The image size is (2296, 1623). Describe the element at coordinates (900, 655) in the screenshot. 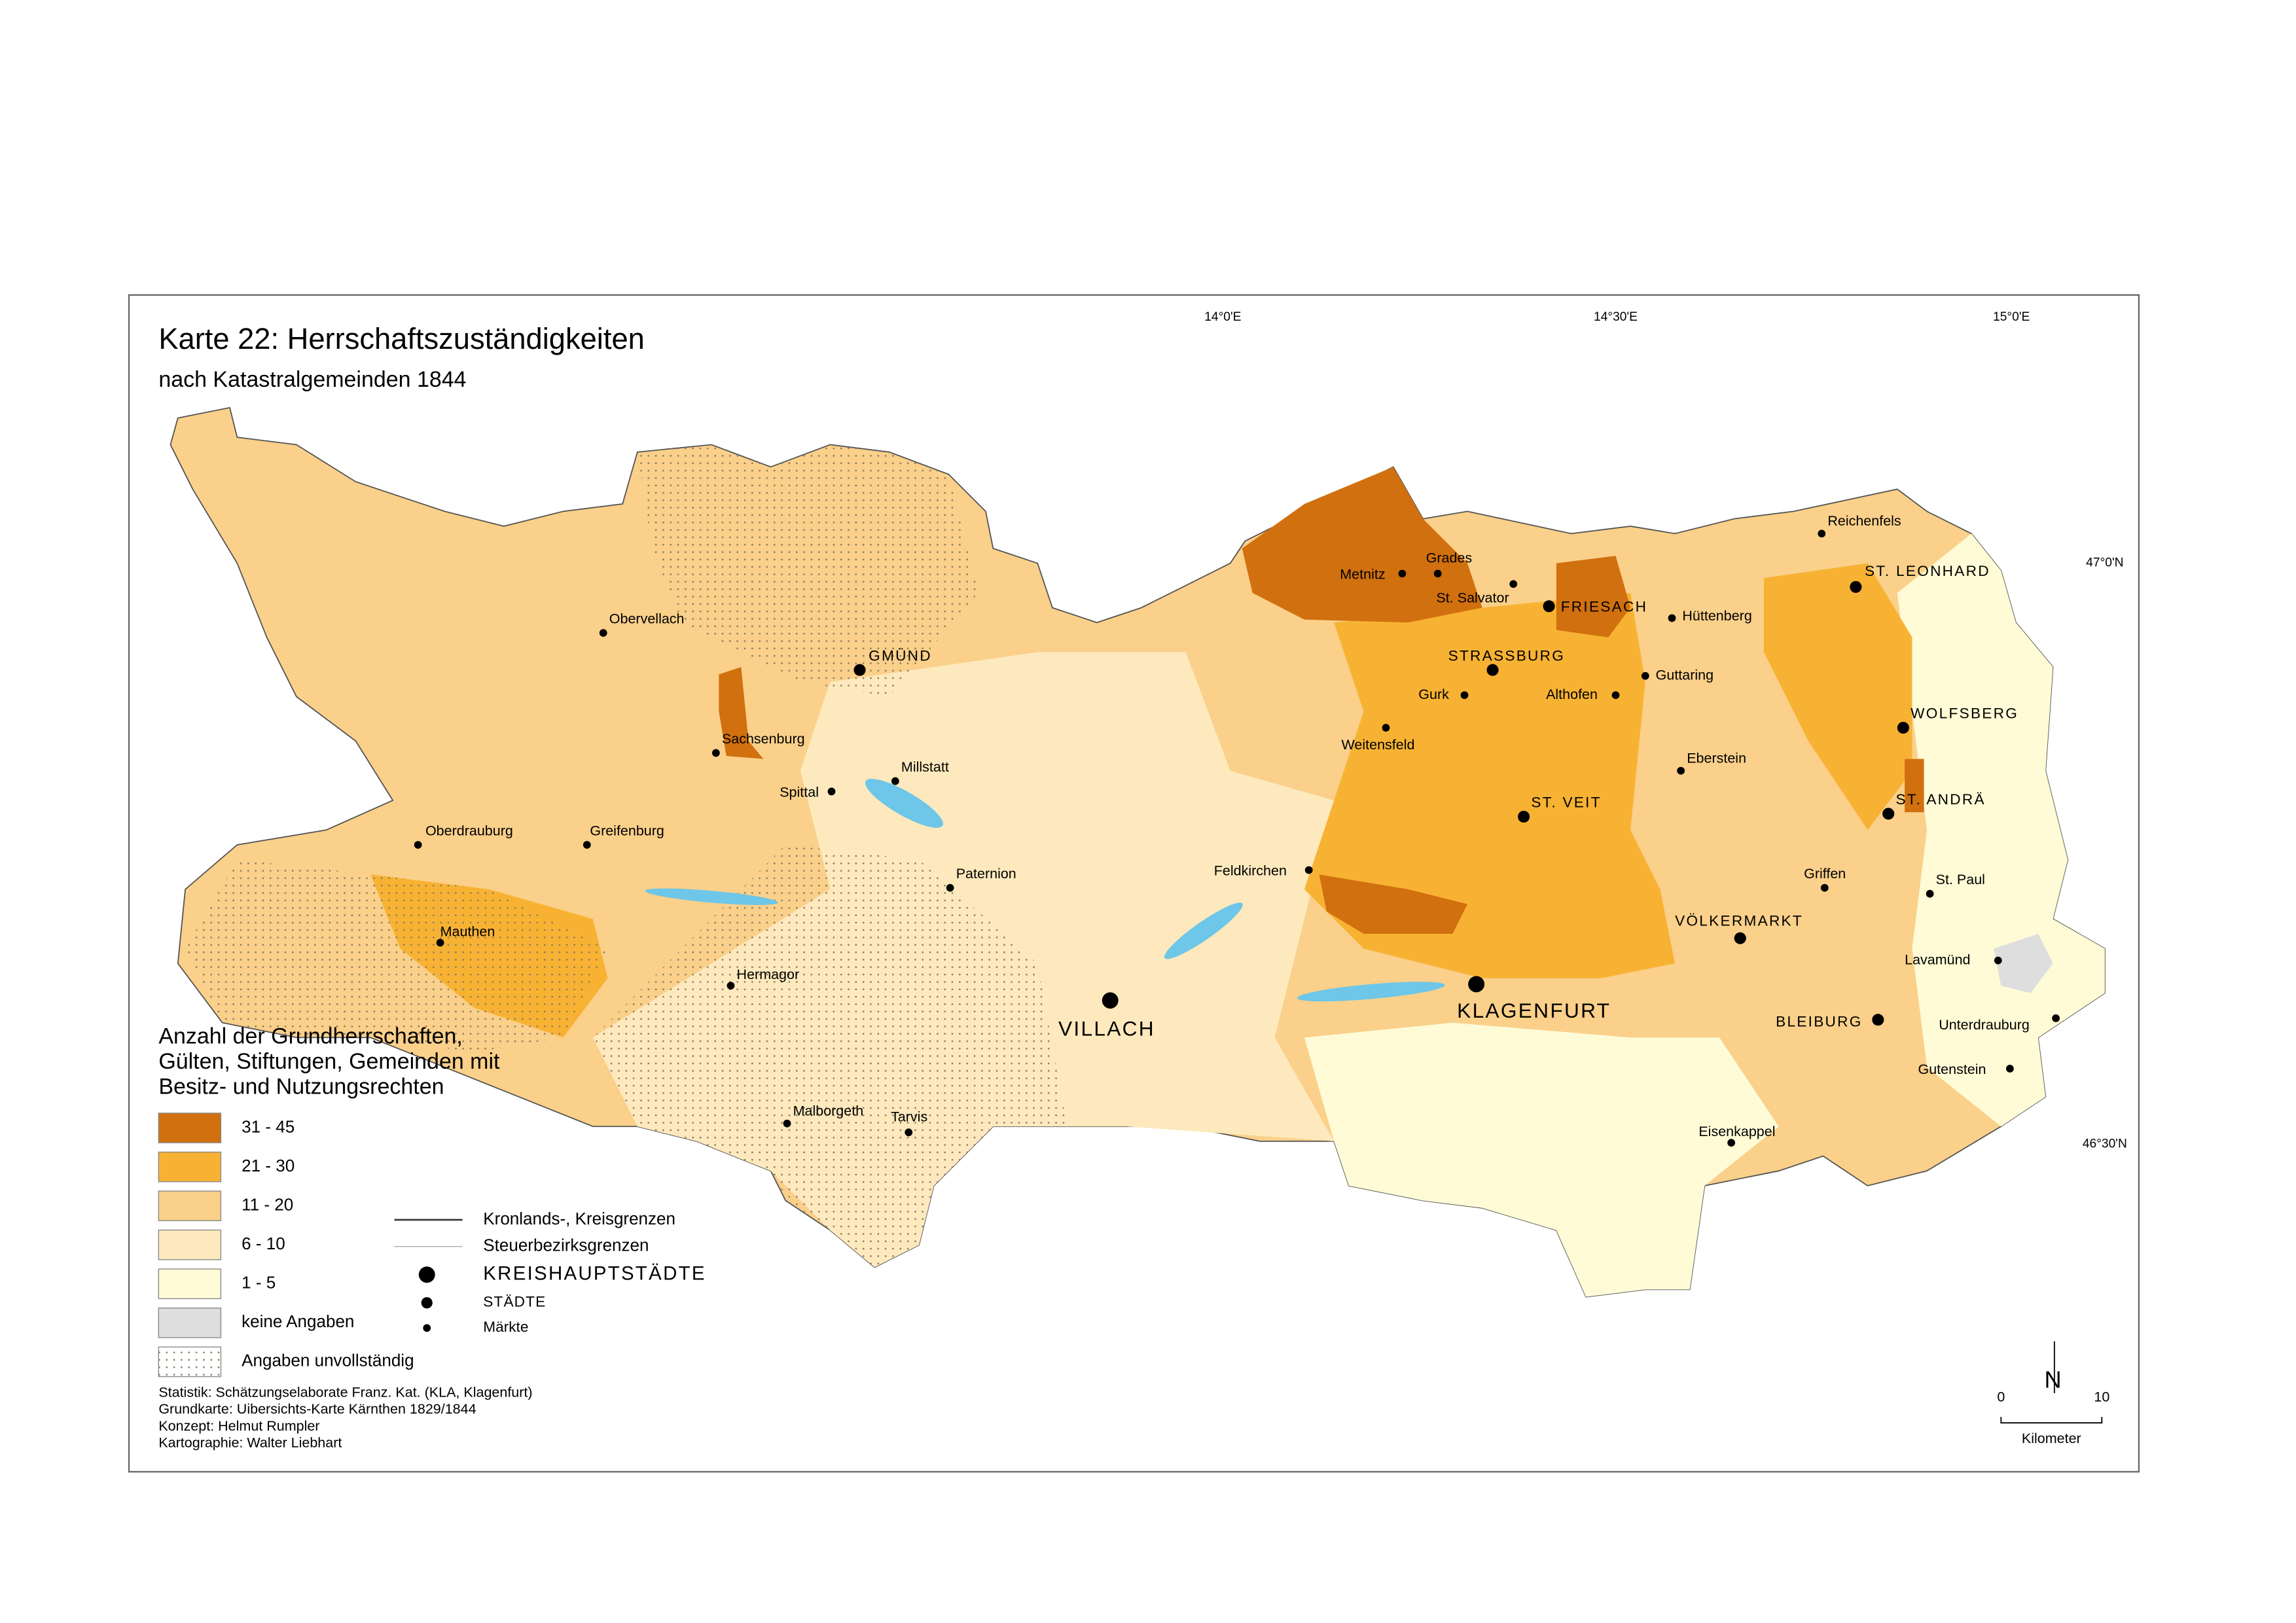

I see `place-label: GMÜND` at that location.